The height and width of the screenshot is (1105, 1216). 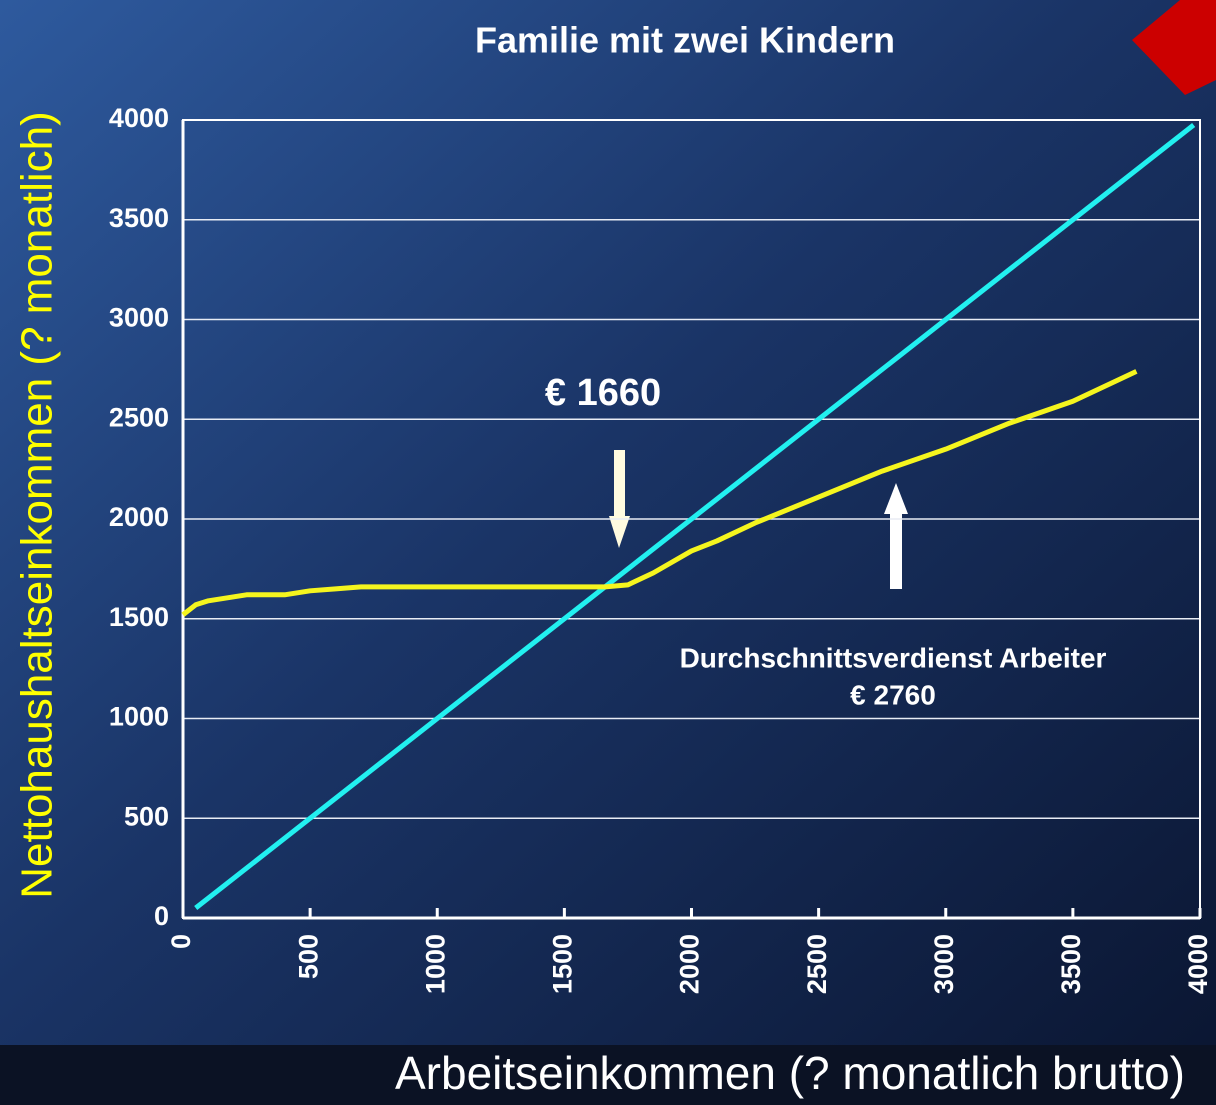 What do you see at coordinates (139, 118) in the screenshot?
I see `y-tick-label: 4000` at bounding box center [139, 118].